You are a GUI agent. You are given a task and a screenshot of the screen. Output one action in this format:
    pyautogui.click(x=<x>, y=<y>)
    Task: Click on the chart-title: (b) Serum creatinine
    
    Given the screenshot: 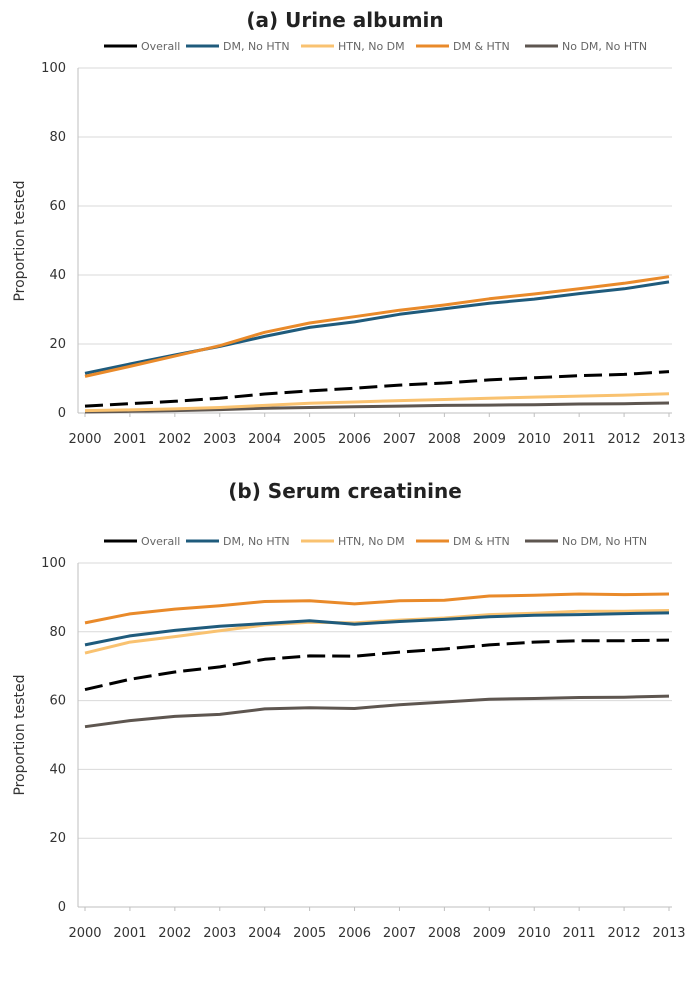 What is the action you would take?
    pyautogui.click(x=345, y=491)
    